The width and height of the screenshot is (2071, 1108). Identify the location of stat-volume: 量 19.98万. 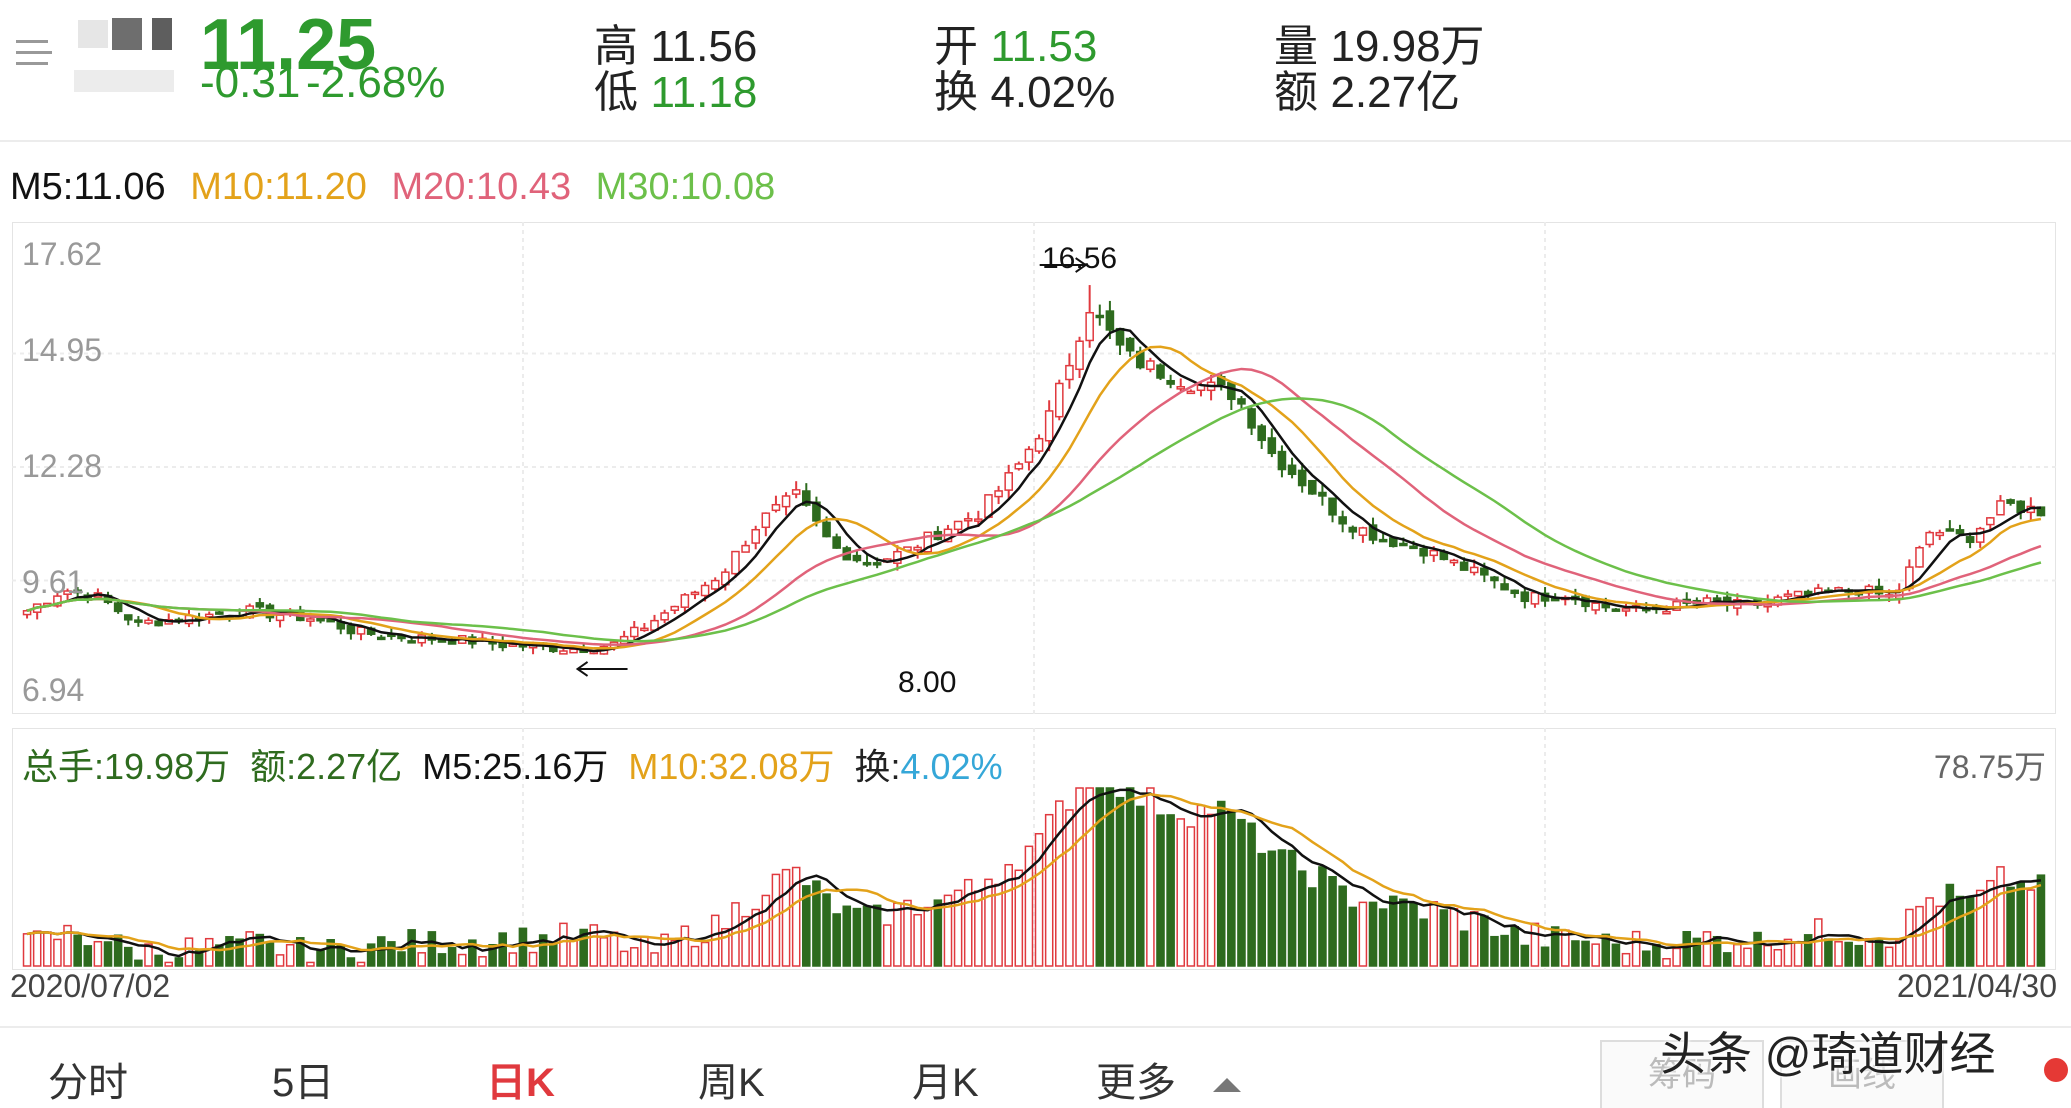
(1379, 42).